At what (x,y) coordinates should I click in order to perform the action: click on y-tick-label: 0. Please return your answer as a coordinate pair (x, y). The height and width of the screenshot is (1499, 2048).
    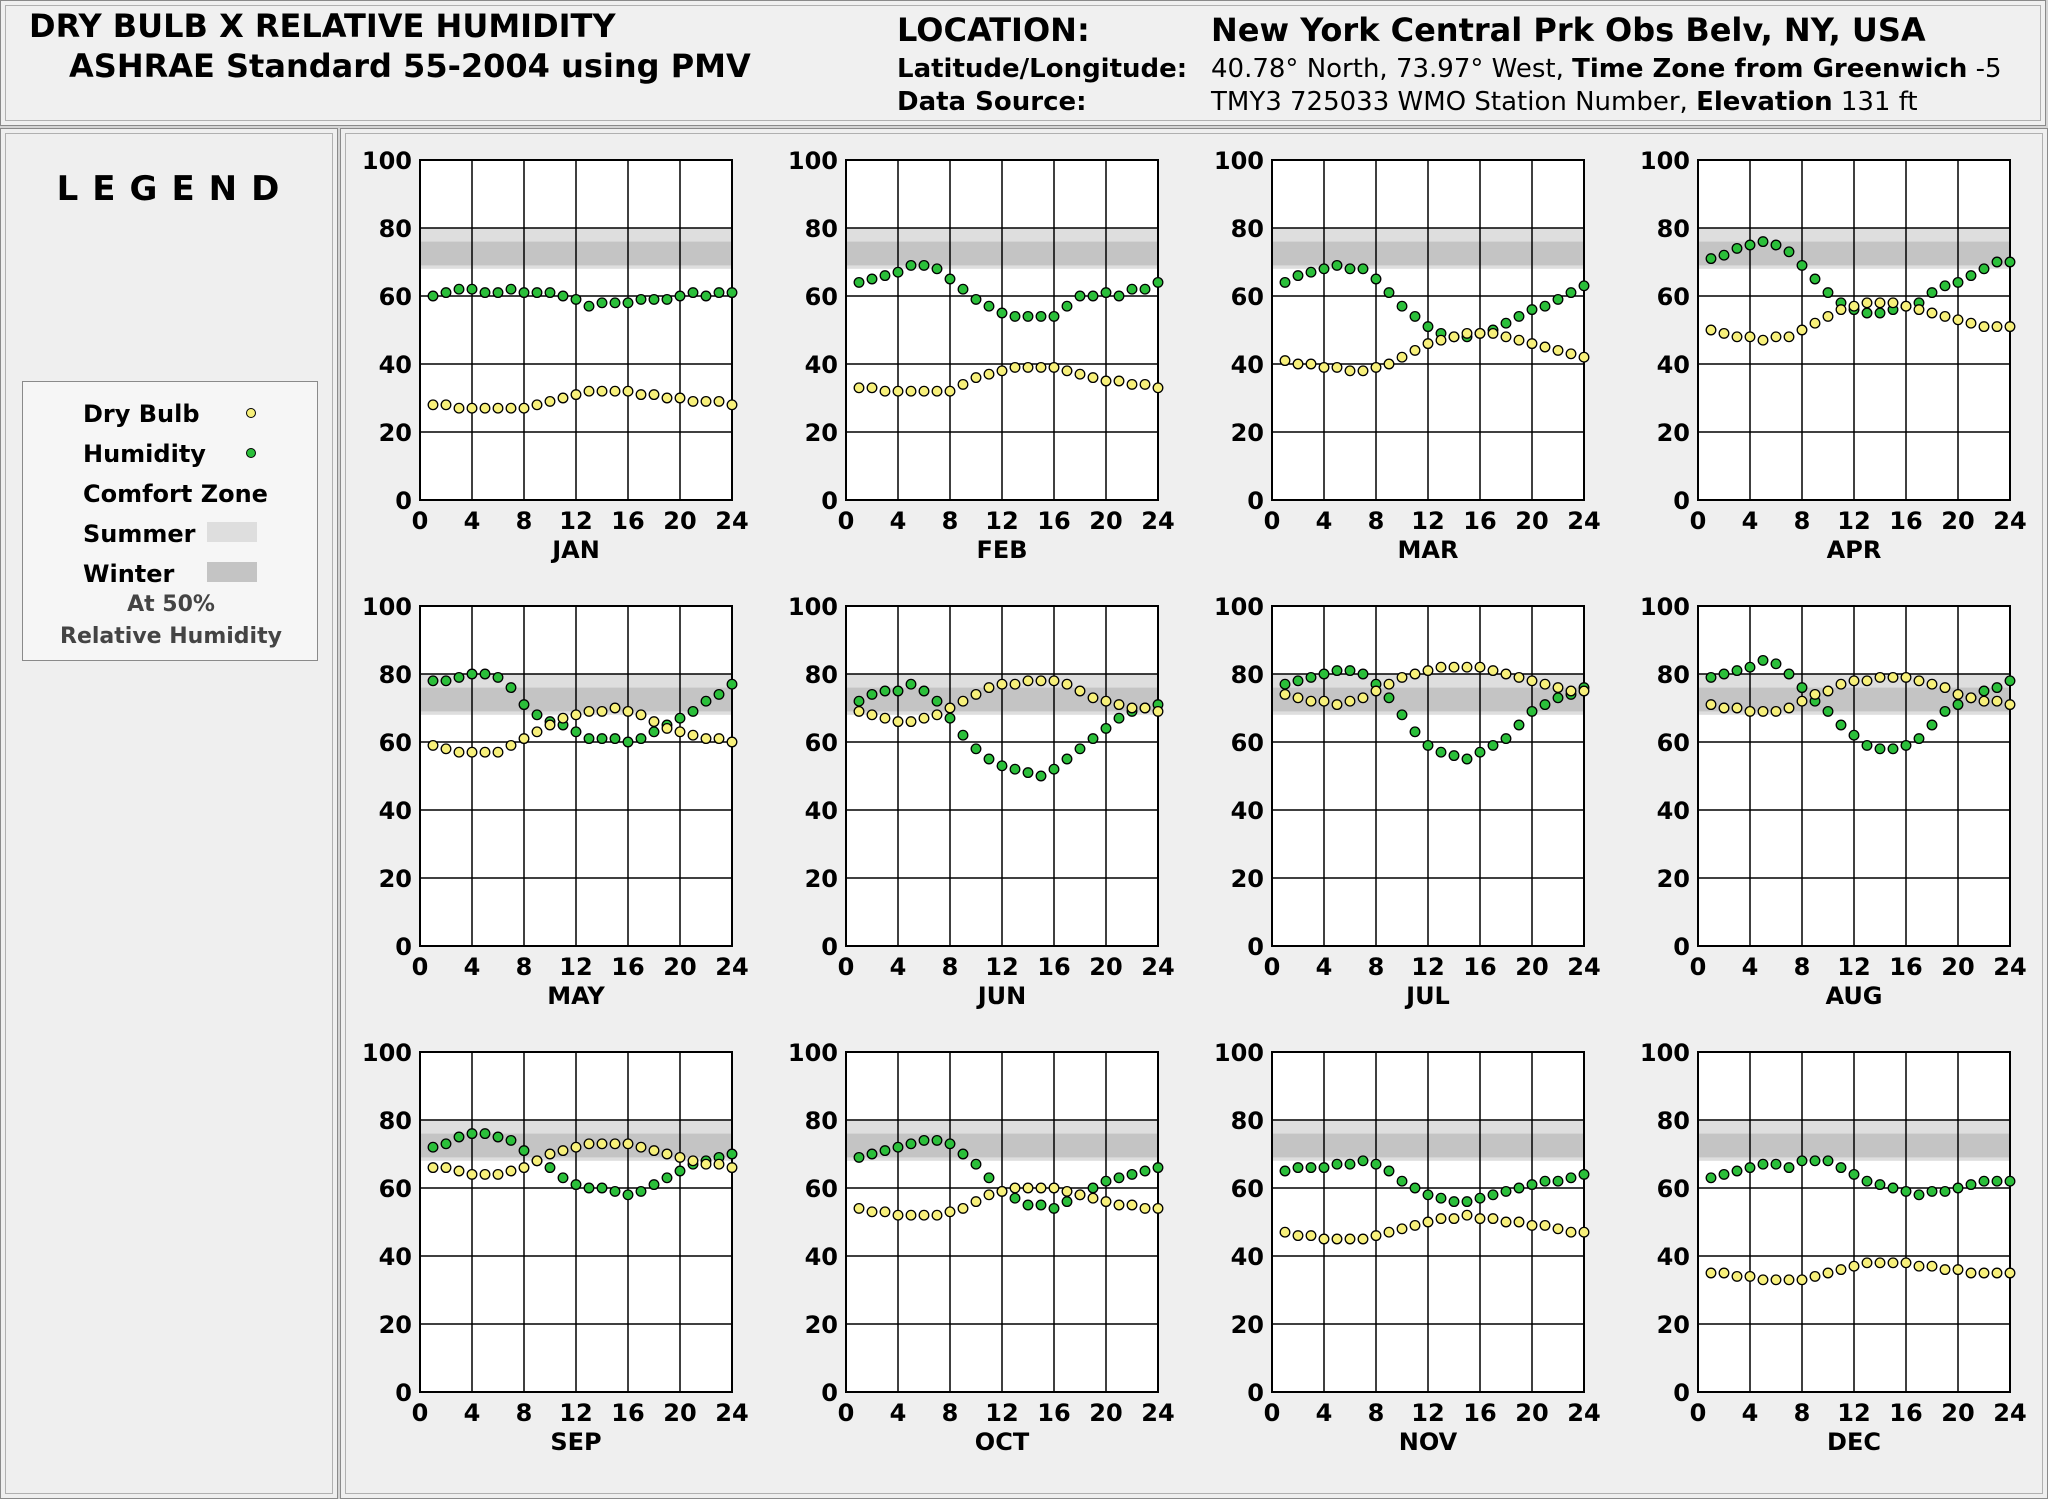
    Looking at the image, I should click on (1681, 947).